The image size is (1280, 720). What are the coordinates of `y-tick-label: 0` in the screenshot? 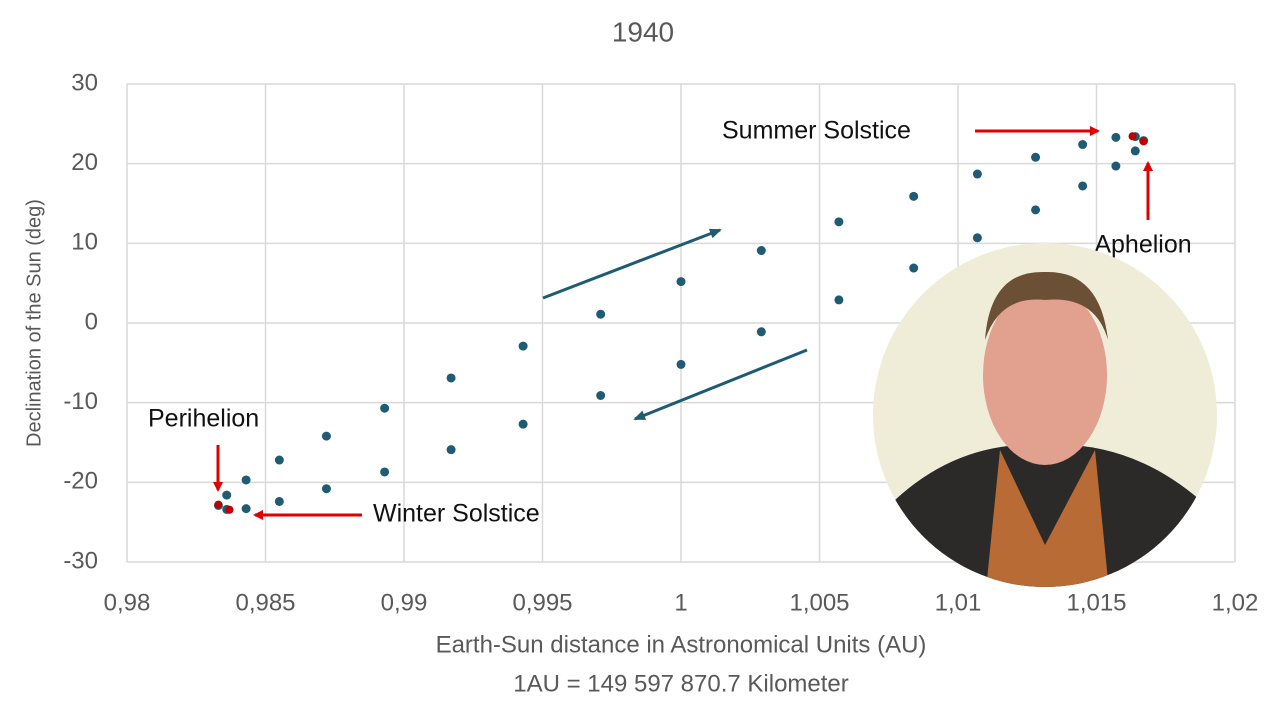 It's located at (91, 321).